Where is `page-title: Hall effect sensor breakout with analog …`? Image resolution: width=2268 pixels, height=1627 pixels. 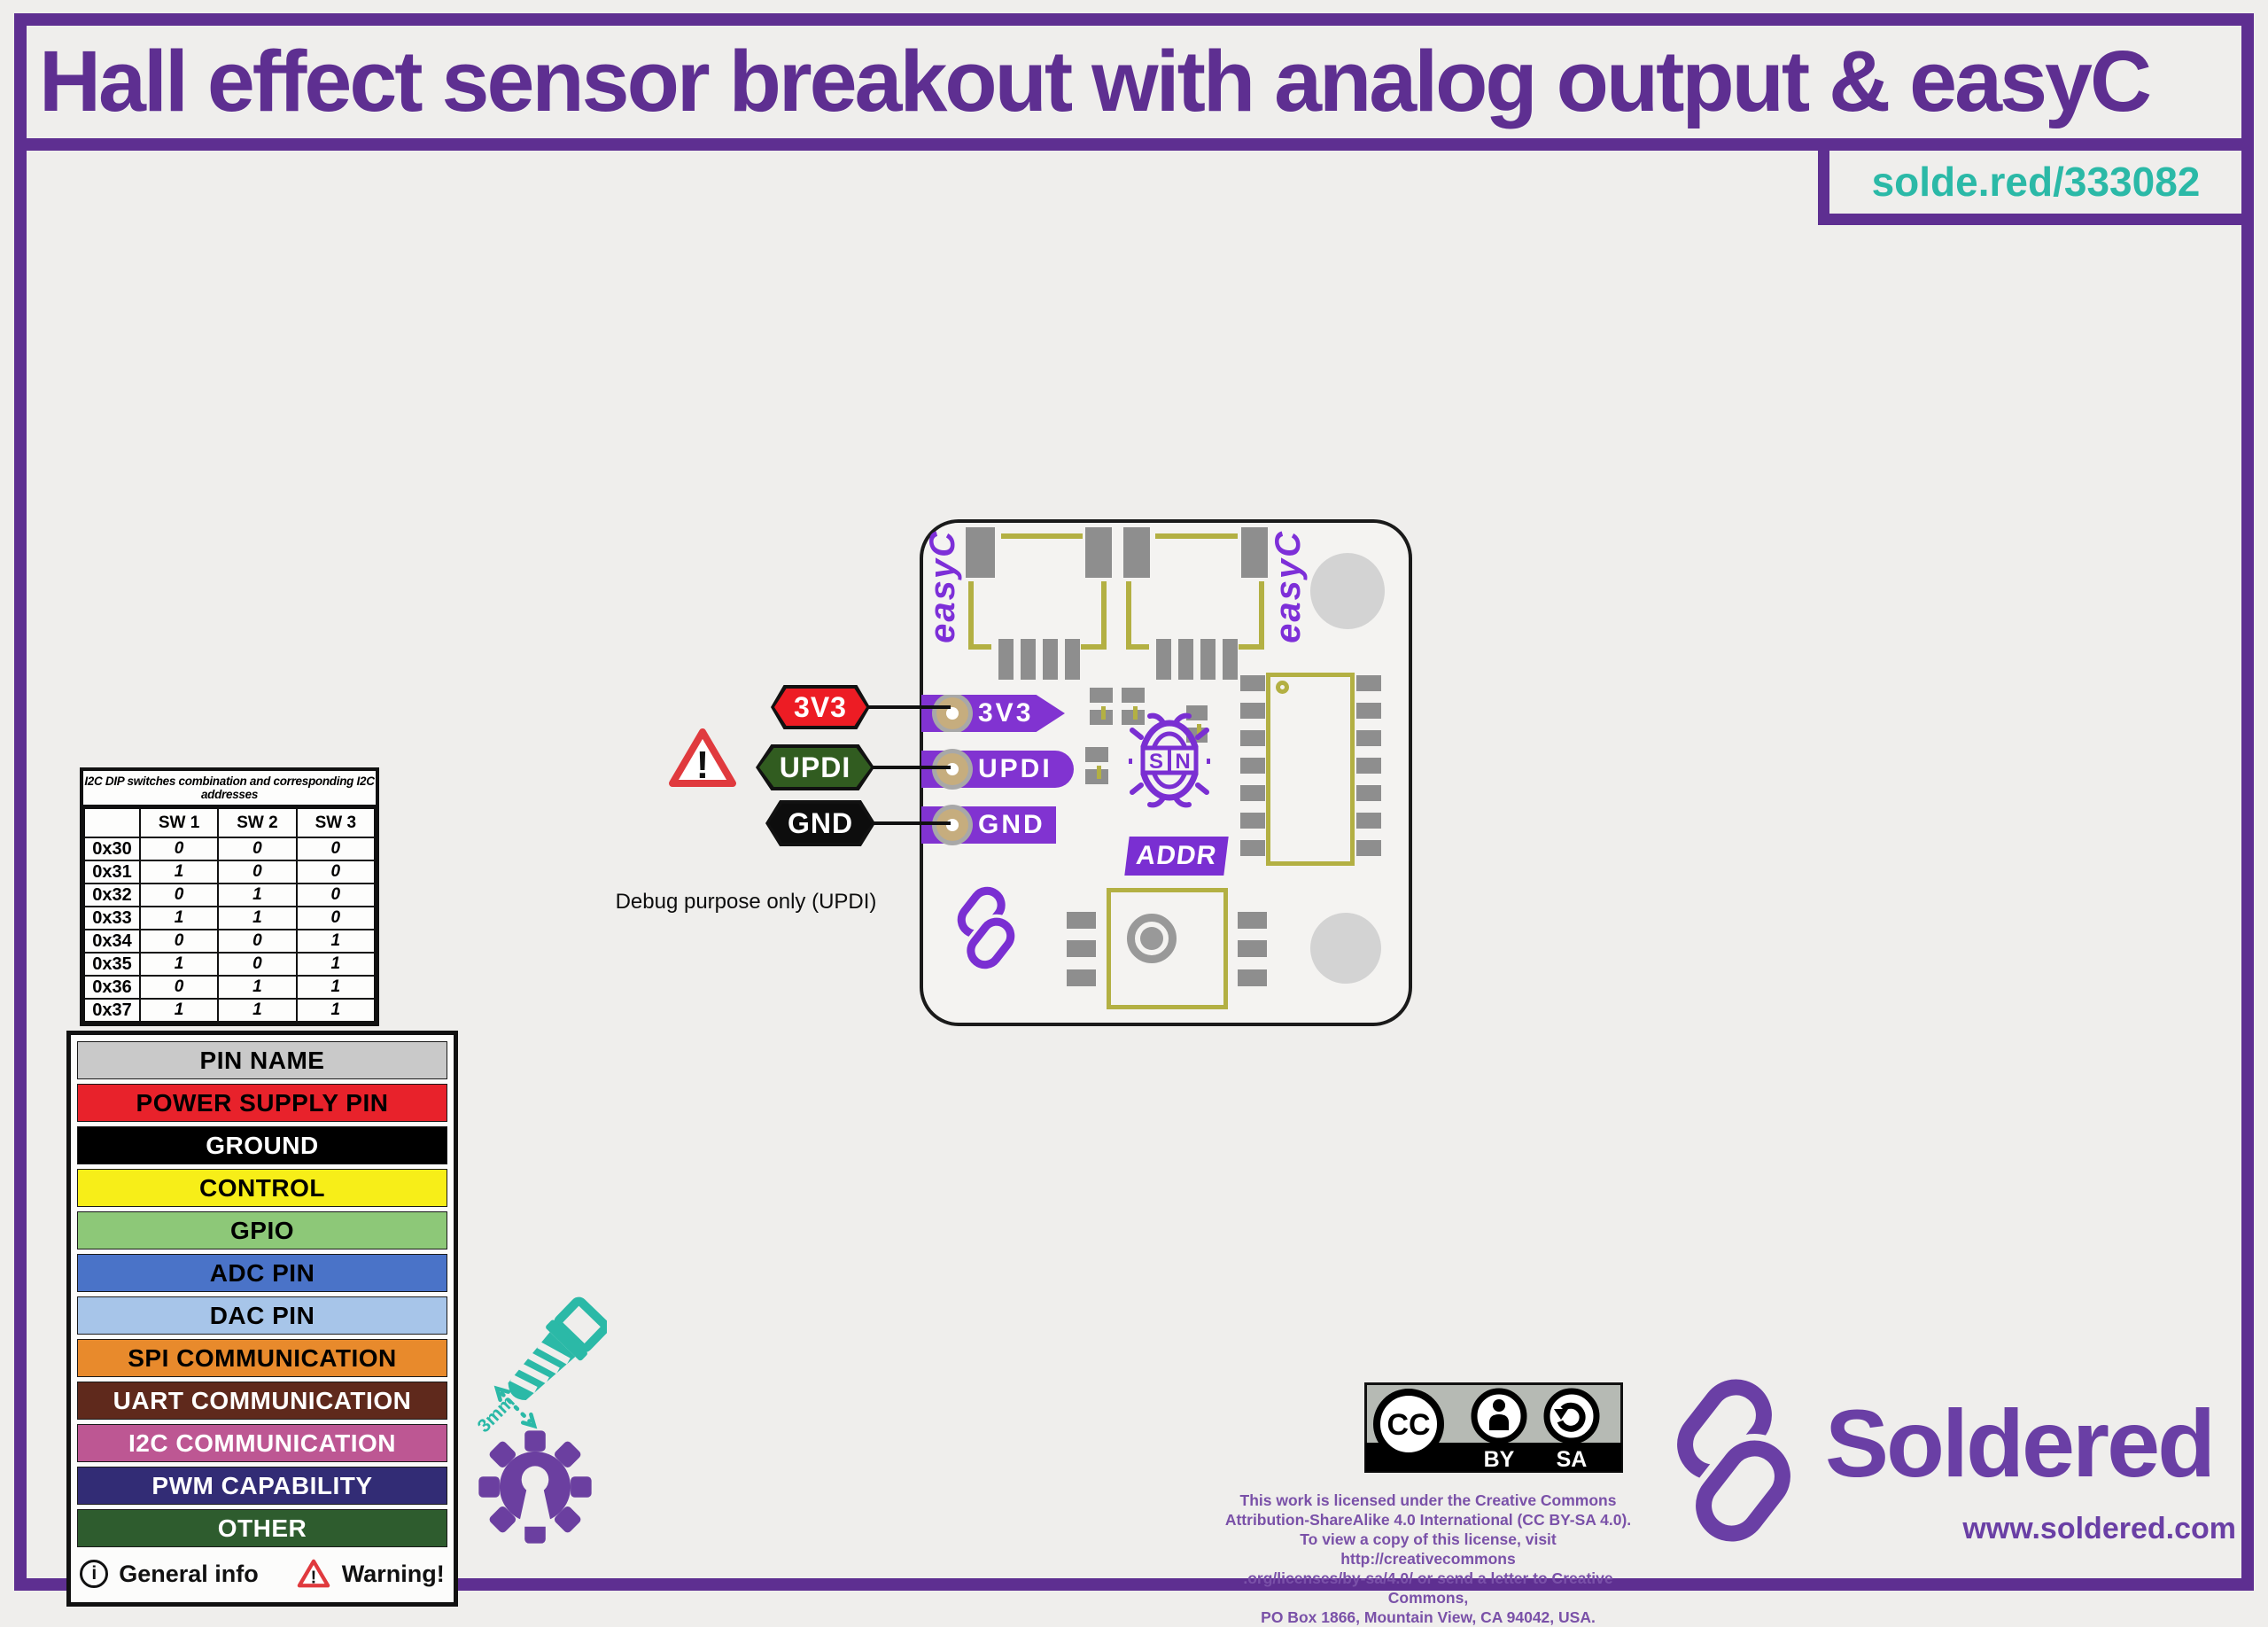
page-title: Hall effect sensor breakout with analog … is located at coordinates (1095, 81).